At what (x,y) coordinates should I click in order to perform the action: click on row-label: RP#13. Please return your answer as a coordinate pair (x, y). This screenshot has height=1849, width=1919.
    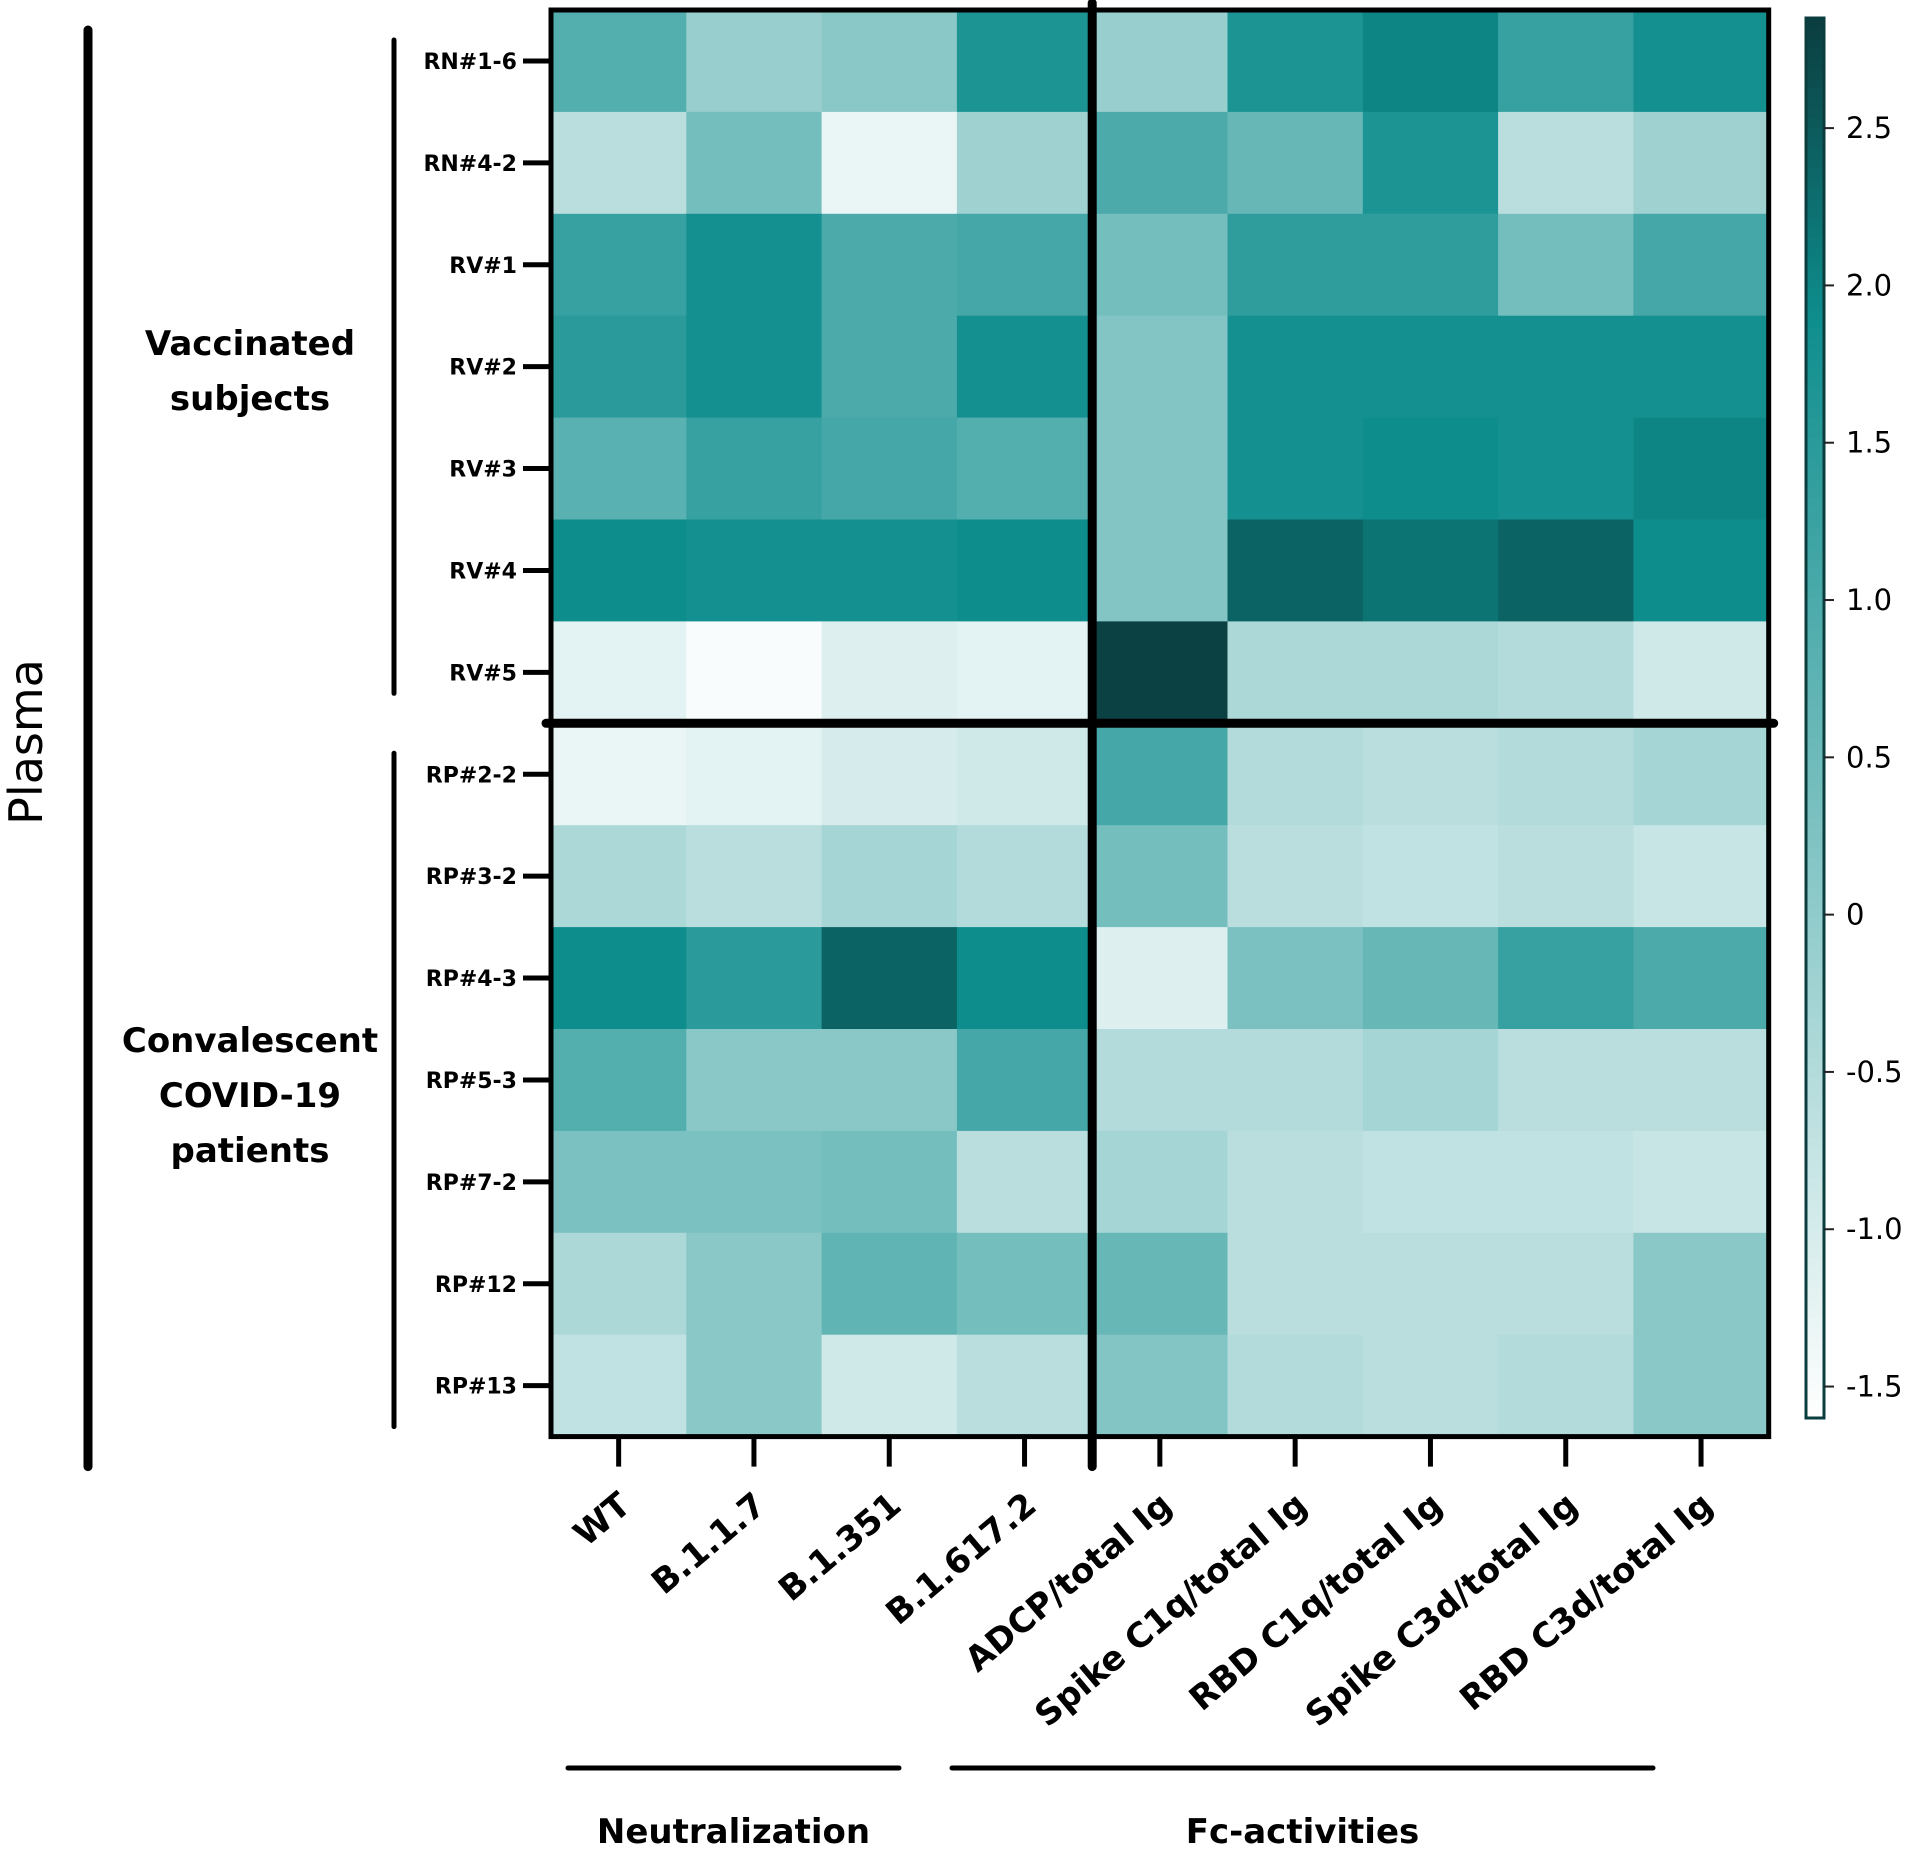
    Looking at the image, I should click on (476, 1387).